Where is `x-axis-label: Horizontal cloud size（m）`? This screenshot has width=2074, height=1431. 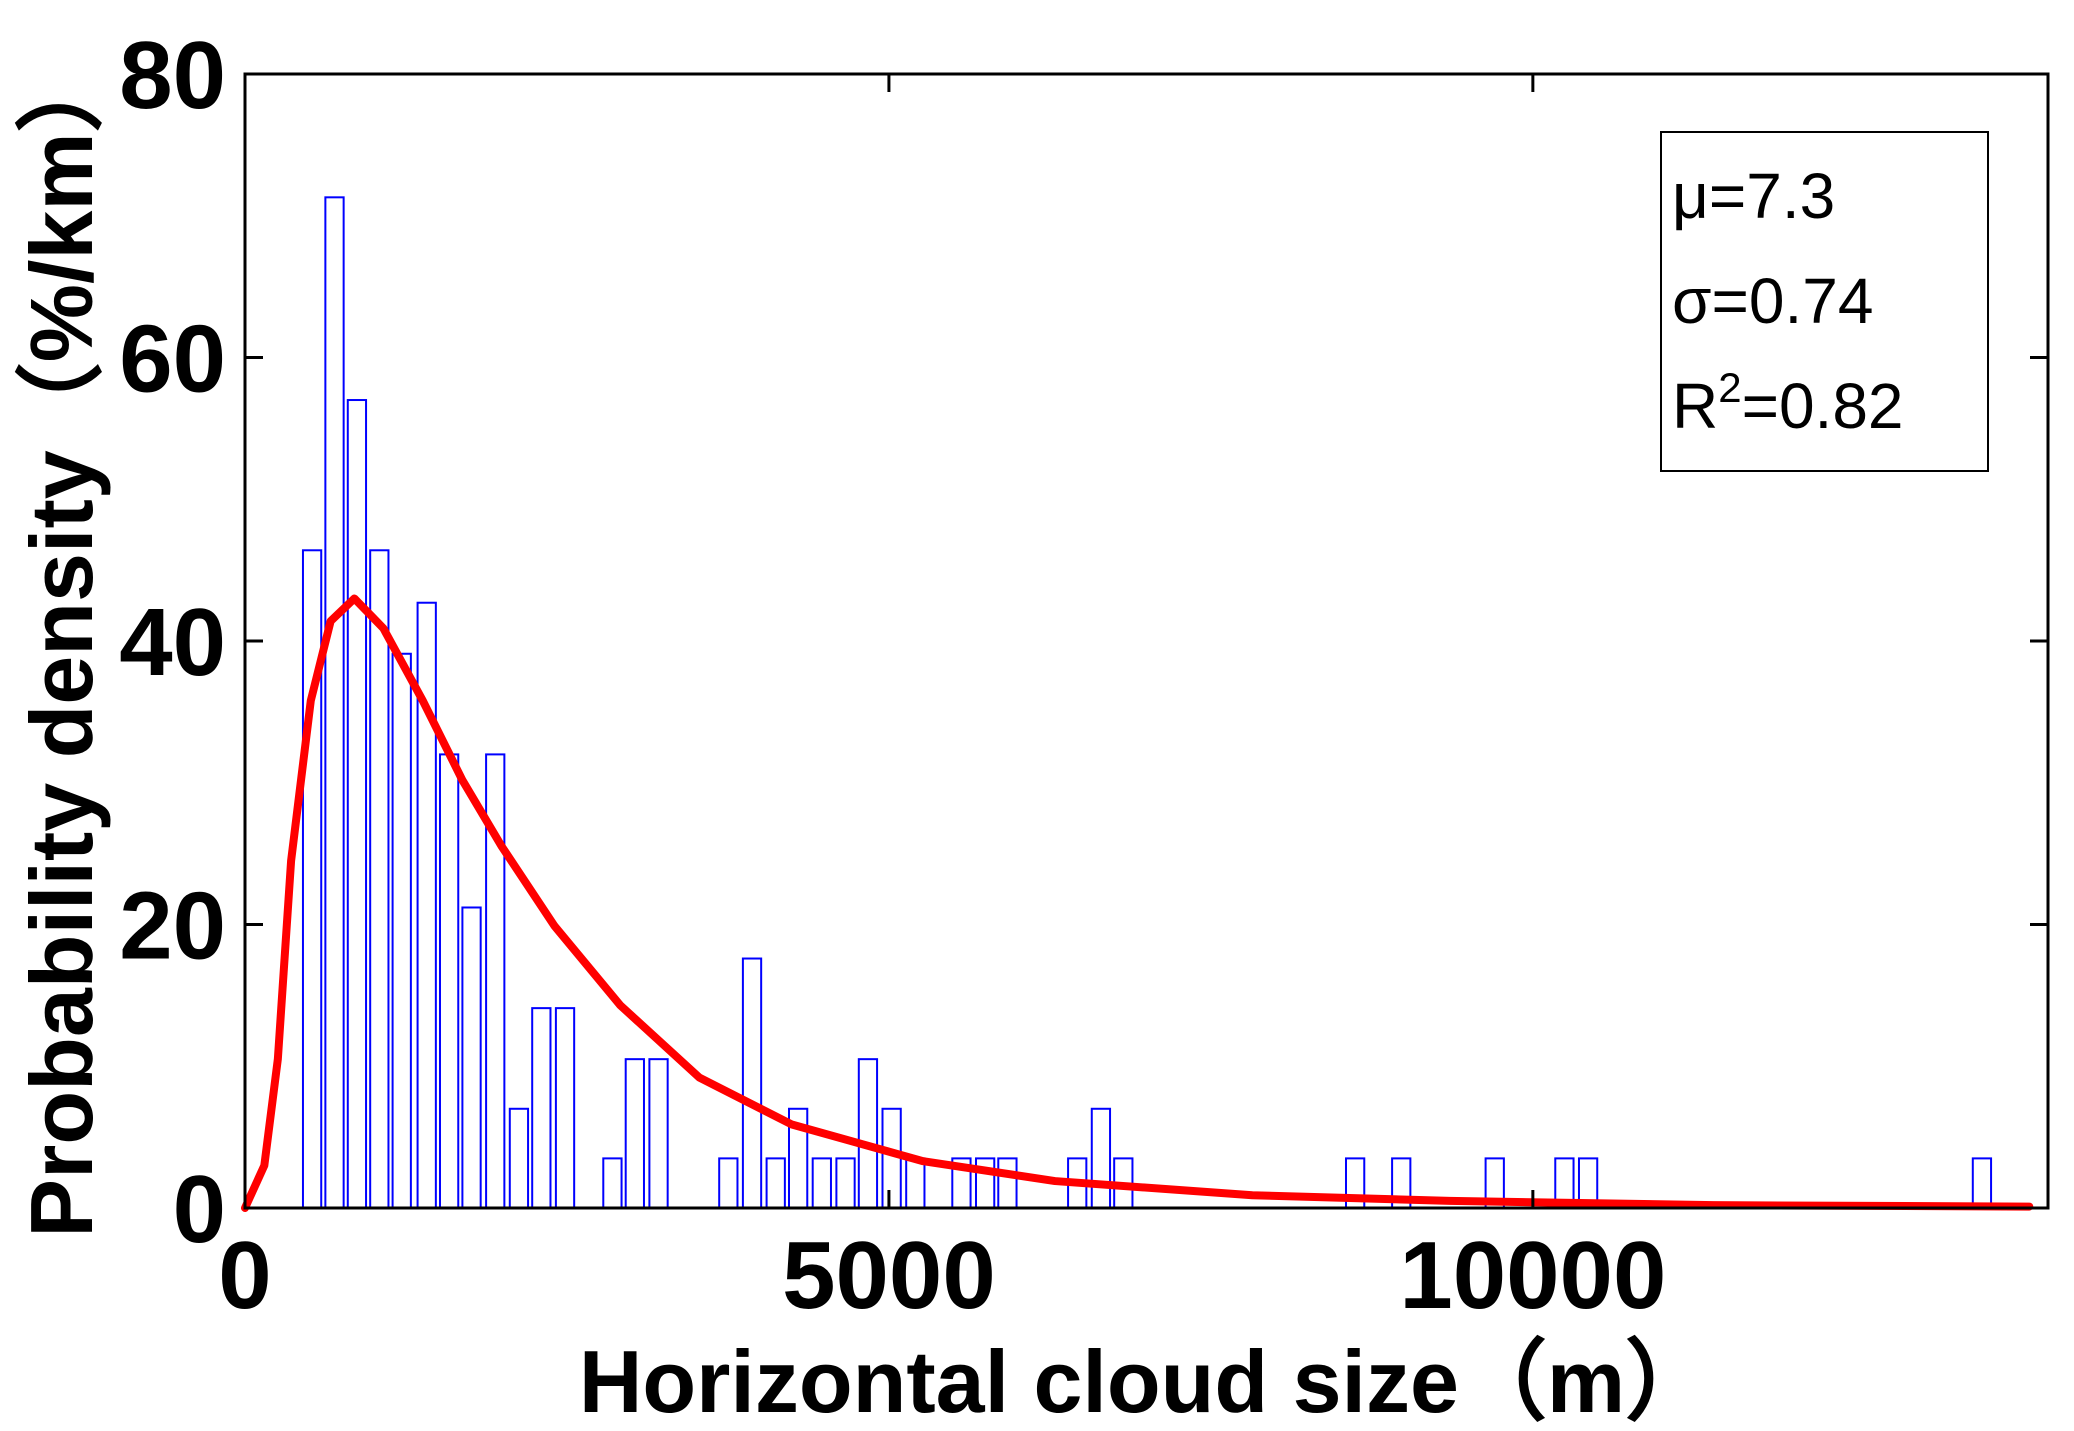
x-axis-label: Horizontal cloud size（m） is located at coordinates (1146, 1381).